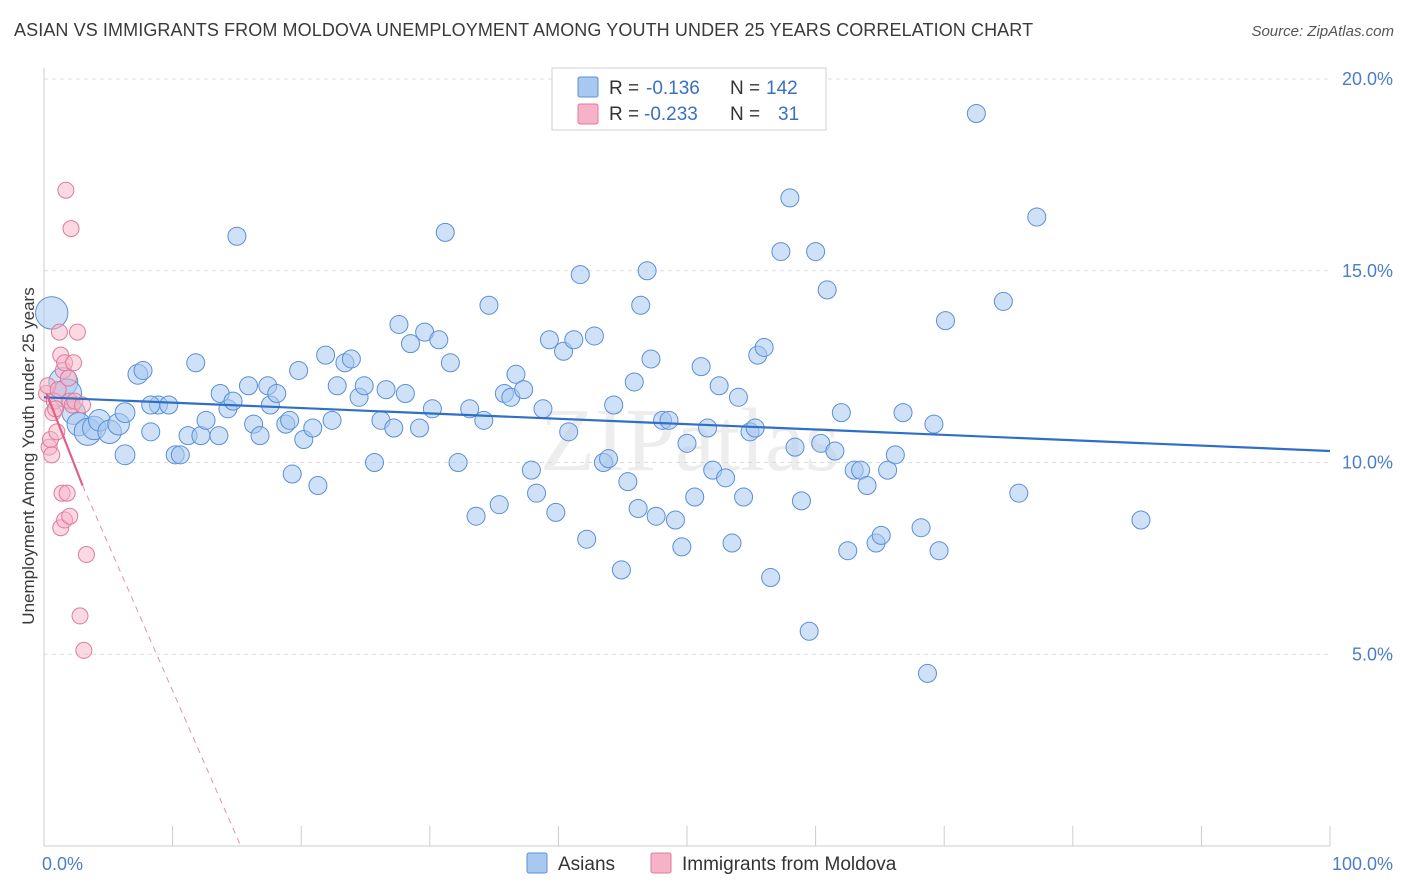 This screenshot has height=892, width=1406. What do you see at coordinates (66, 420) in the screenshot?
I see `moldova-points` at bounding box center [66, 420].